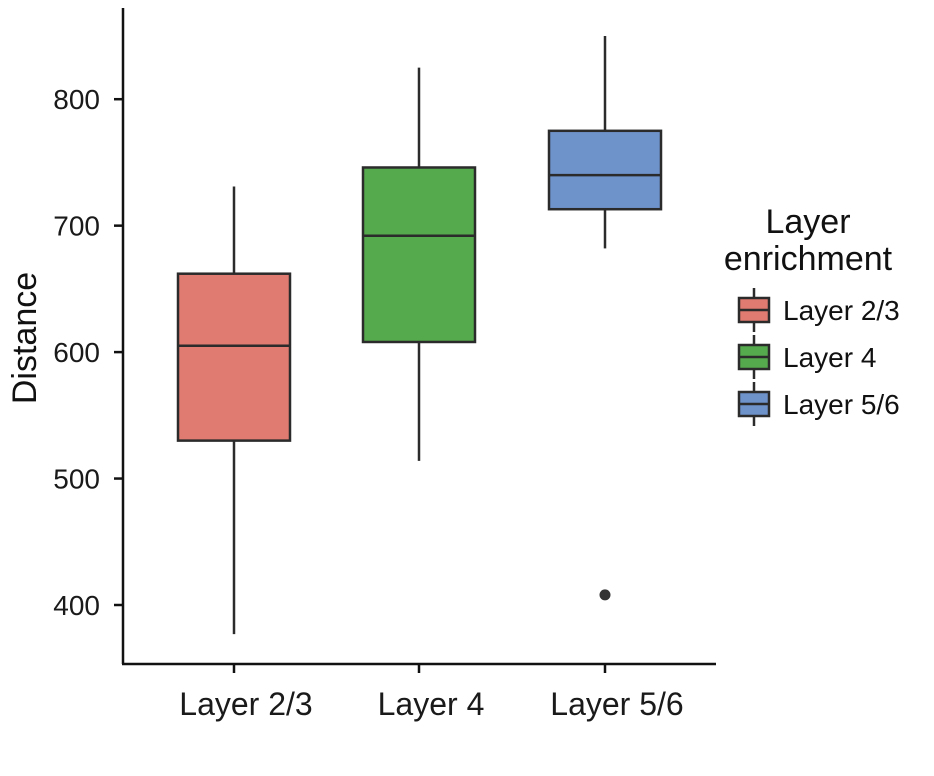 The height and width of the screenshot is (776, 934). I want to click on legend-label: Layer 2/3, so click(841, 310).